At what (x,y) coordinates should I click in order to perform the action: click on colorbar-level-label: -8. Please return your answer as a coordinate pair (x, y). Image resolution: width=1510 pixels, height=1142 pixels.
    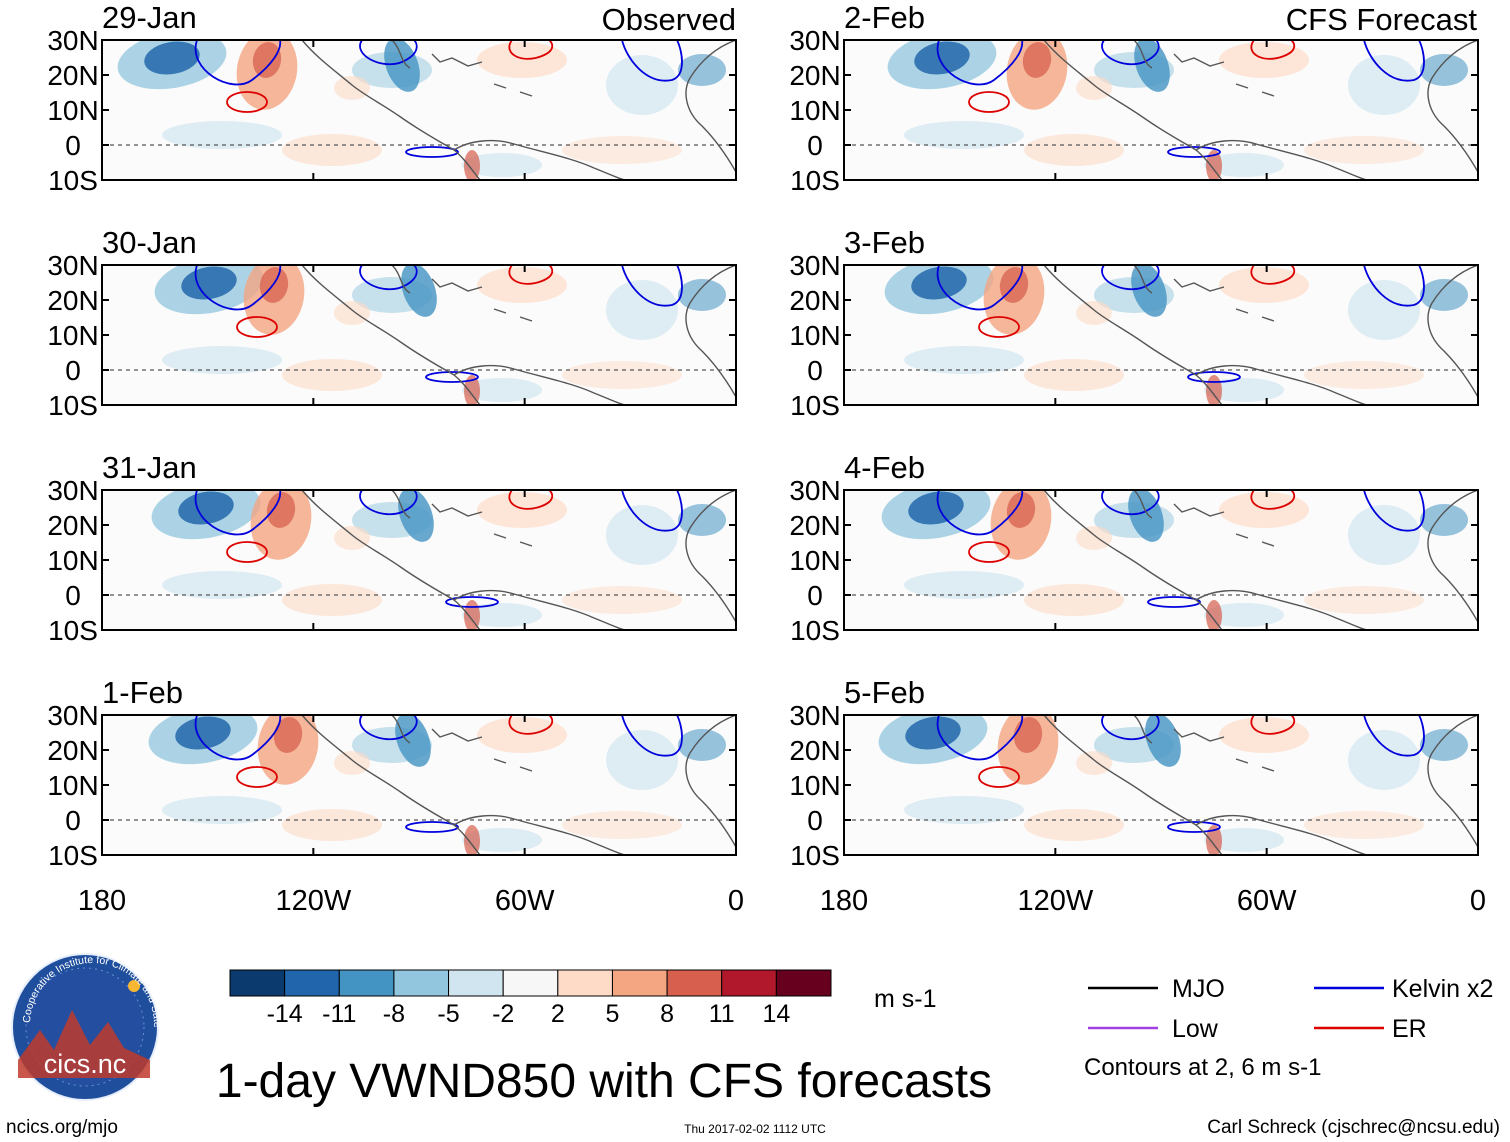
    Looking at the image, I should click on (394, 1014).